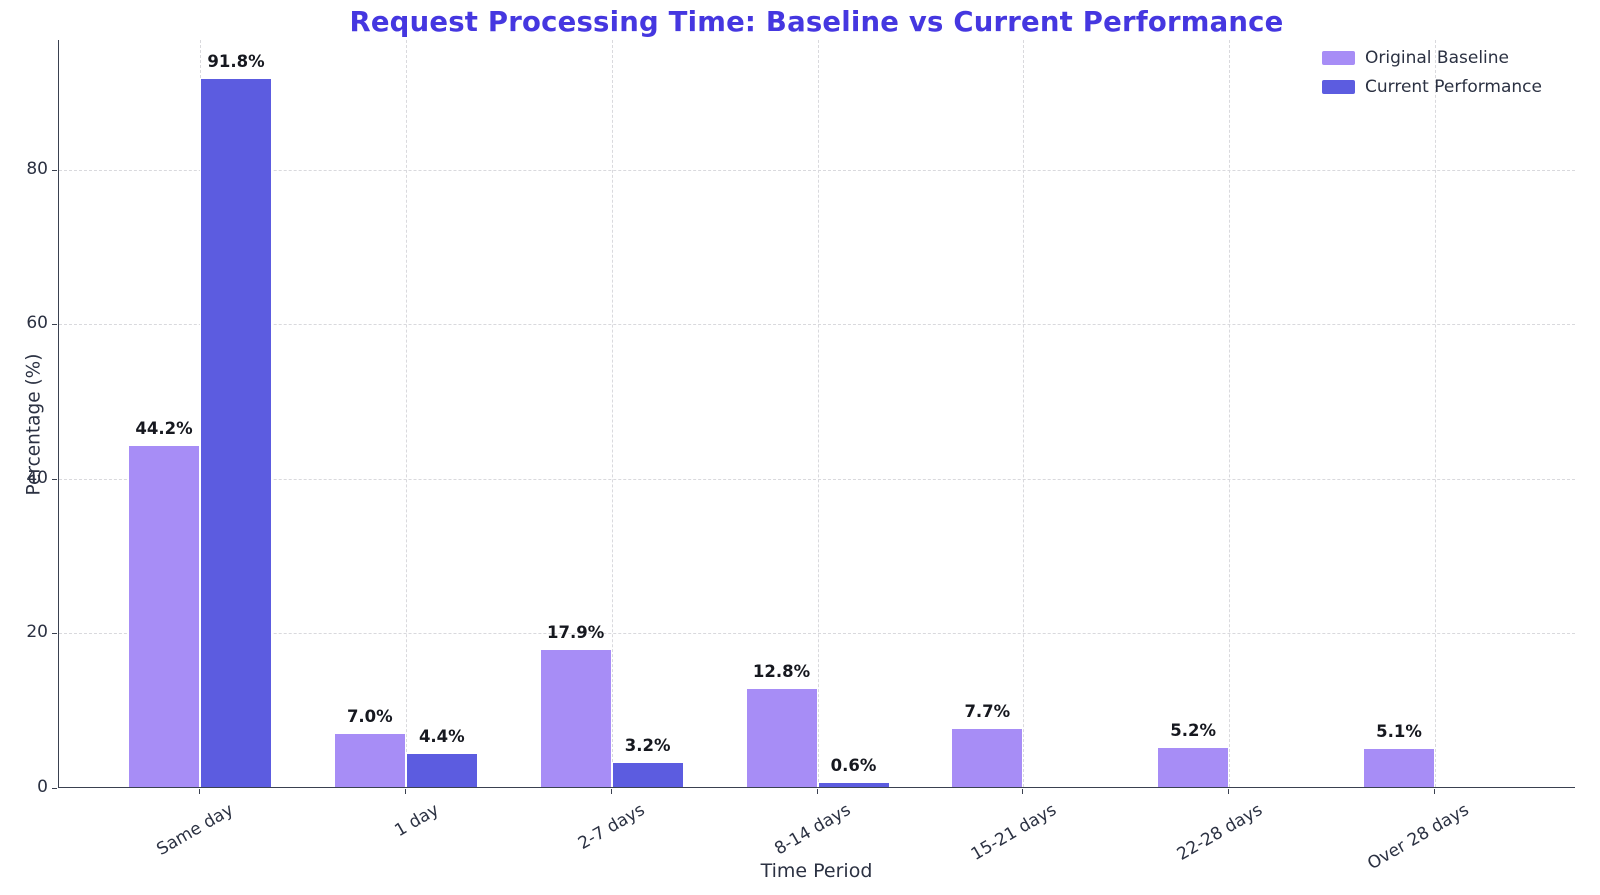 Image resolution: width=1600 pixels, height=895 pixels. What do you see at coordinates (369, 759) in the screenshot?
I see `bar-original-baseline-1-day` at bounding box center [369, 759].